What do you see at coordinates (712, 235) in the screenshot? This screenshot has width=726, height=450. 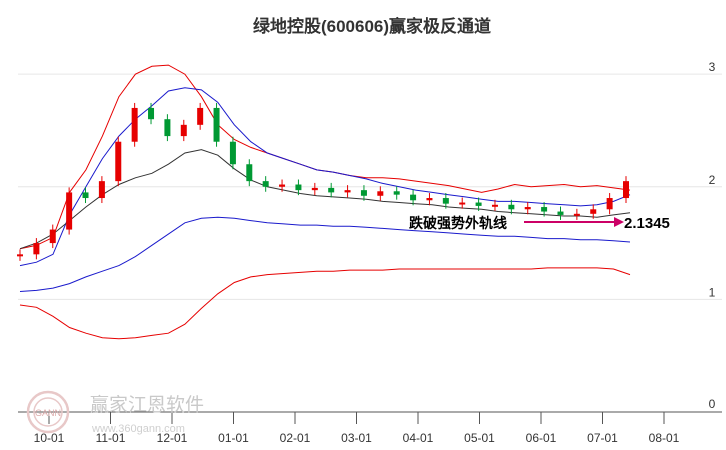 I see `y-axis-ticks: 3 2 1 0` at bounding box center [712, 235].